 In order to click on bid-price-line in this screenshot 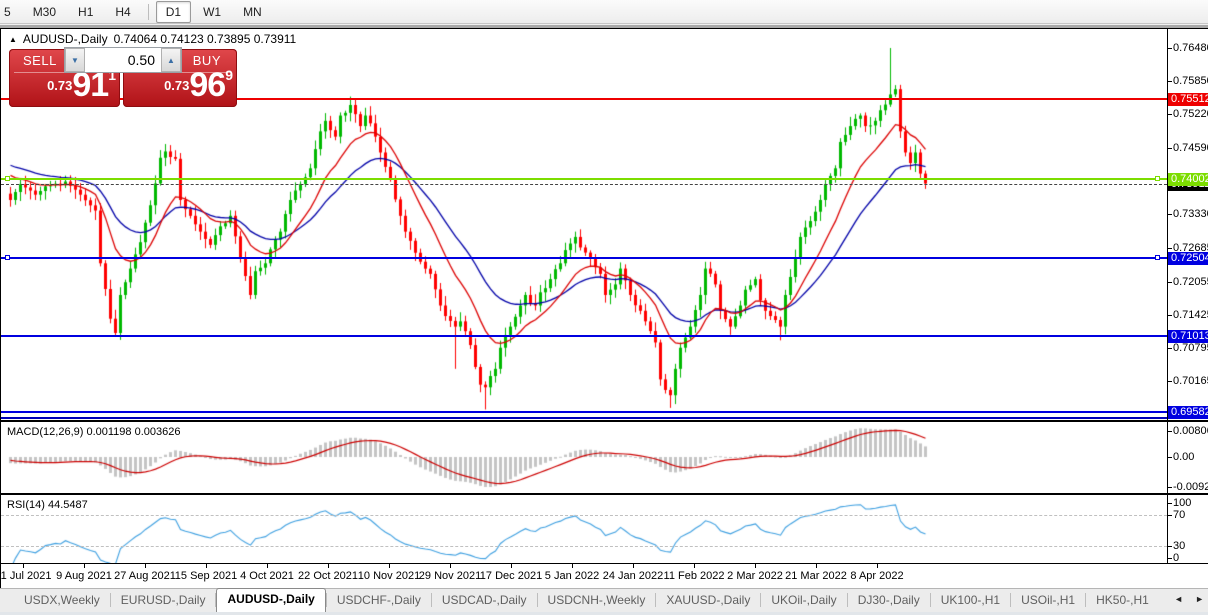, I will do `click(584, 184)`.